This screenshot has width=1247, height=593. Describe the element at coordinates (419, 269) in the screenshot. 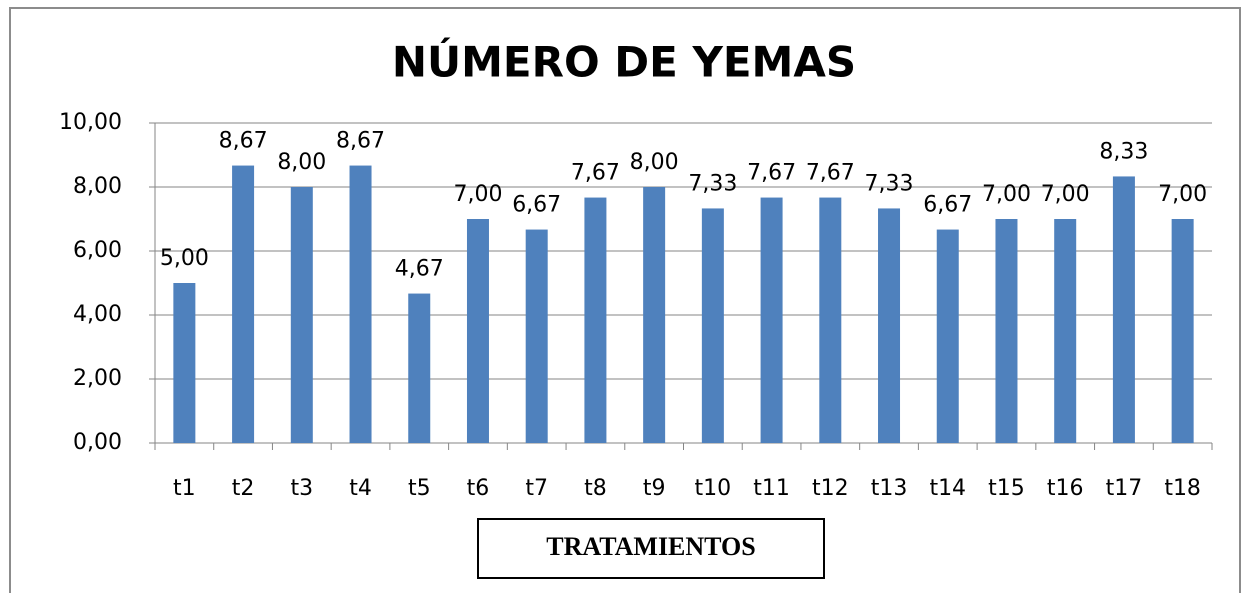

I see `value-label: 4,67` at that location.